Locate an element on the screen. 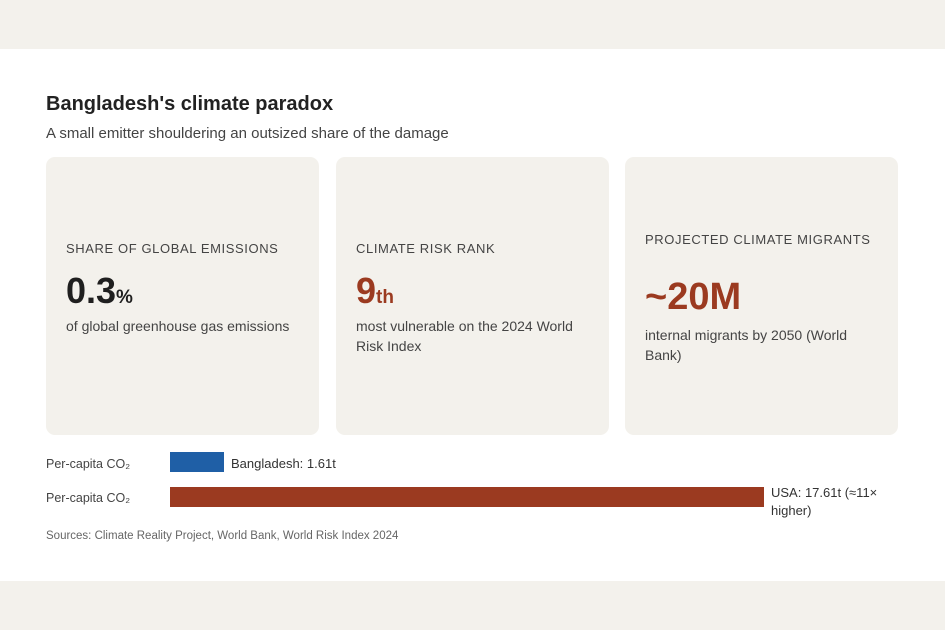  bar-usa is located at coordinates (467, 497).